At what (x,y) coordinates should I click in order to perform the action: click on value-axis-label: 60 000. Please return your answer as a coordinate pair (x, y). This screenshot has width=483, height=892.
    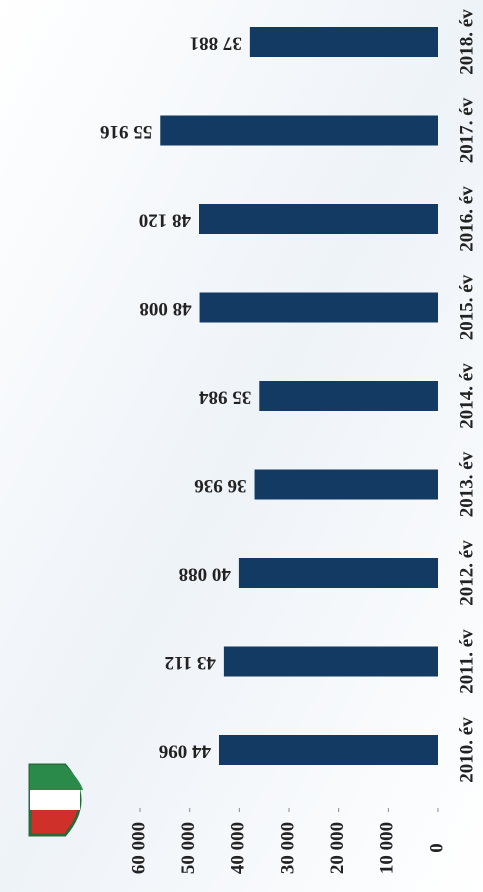
    Looking at the image, I should click on (138, 848).